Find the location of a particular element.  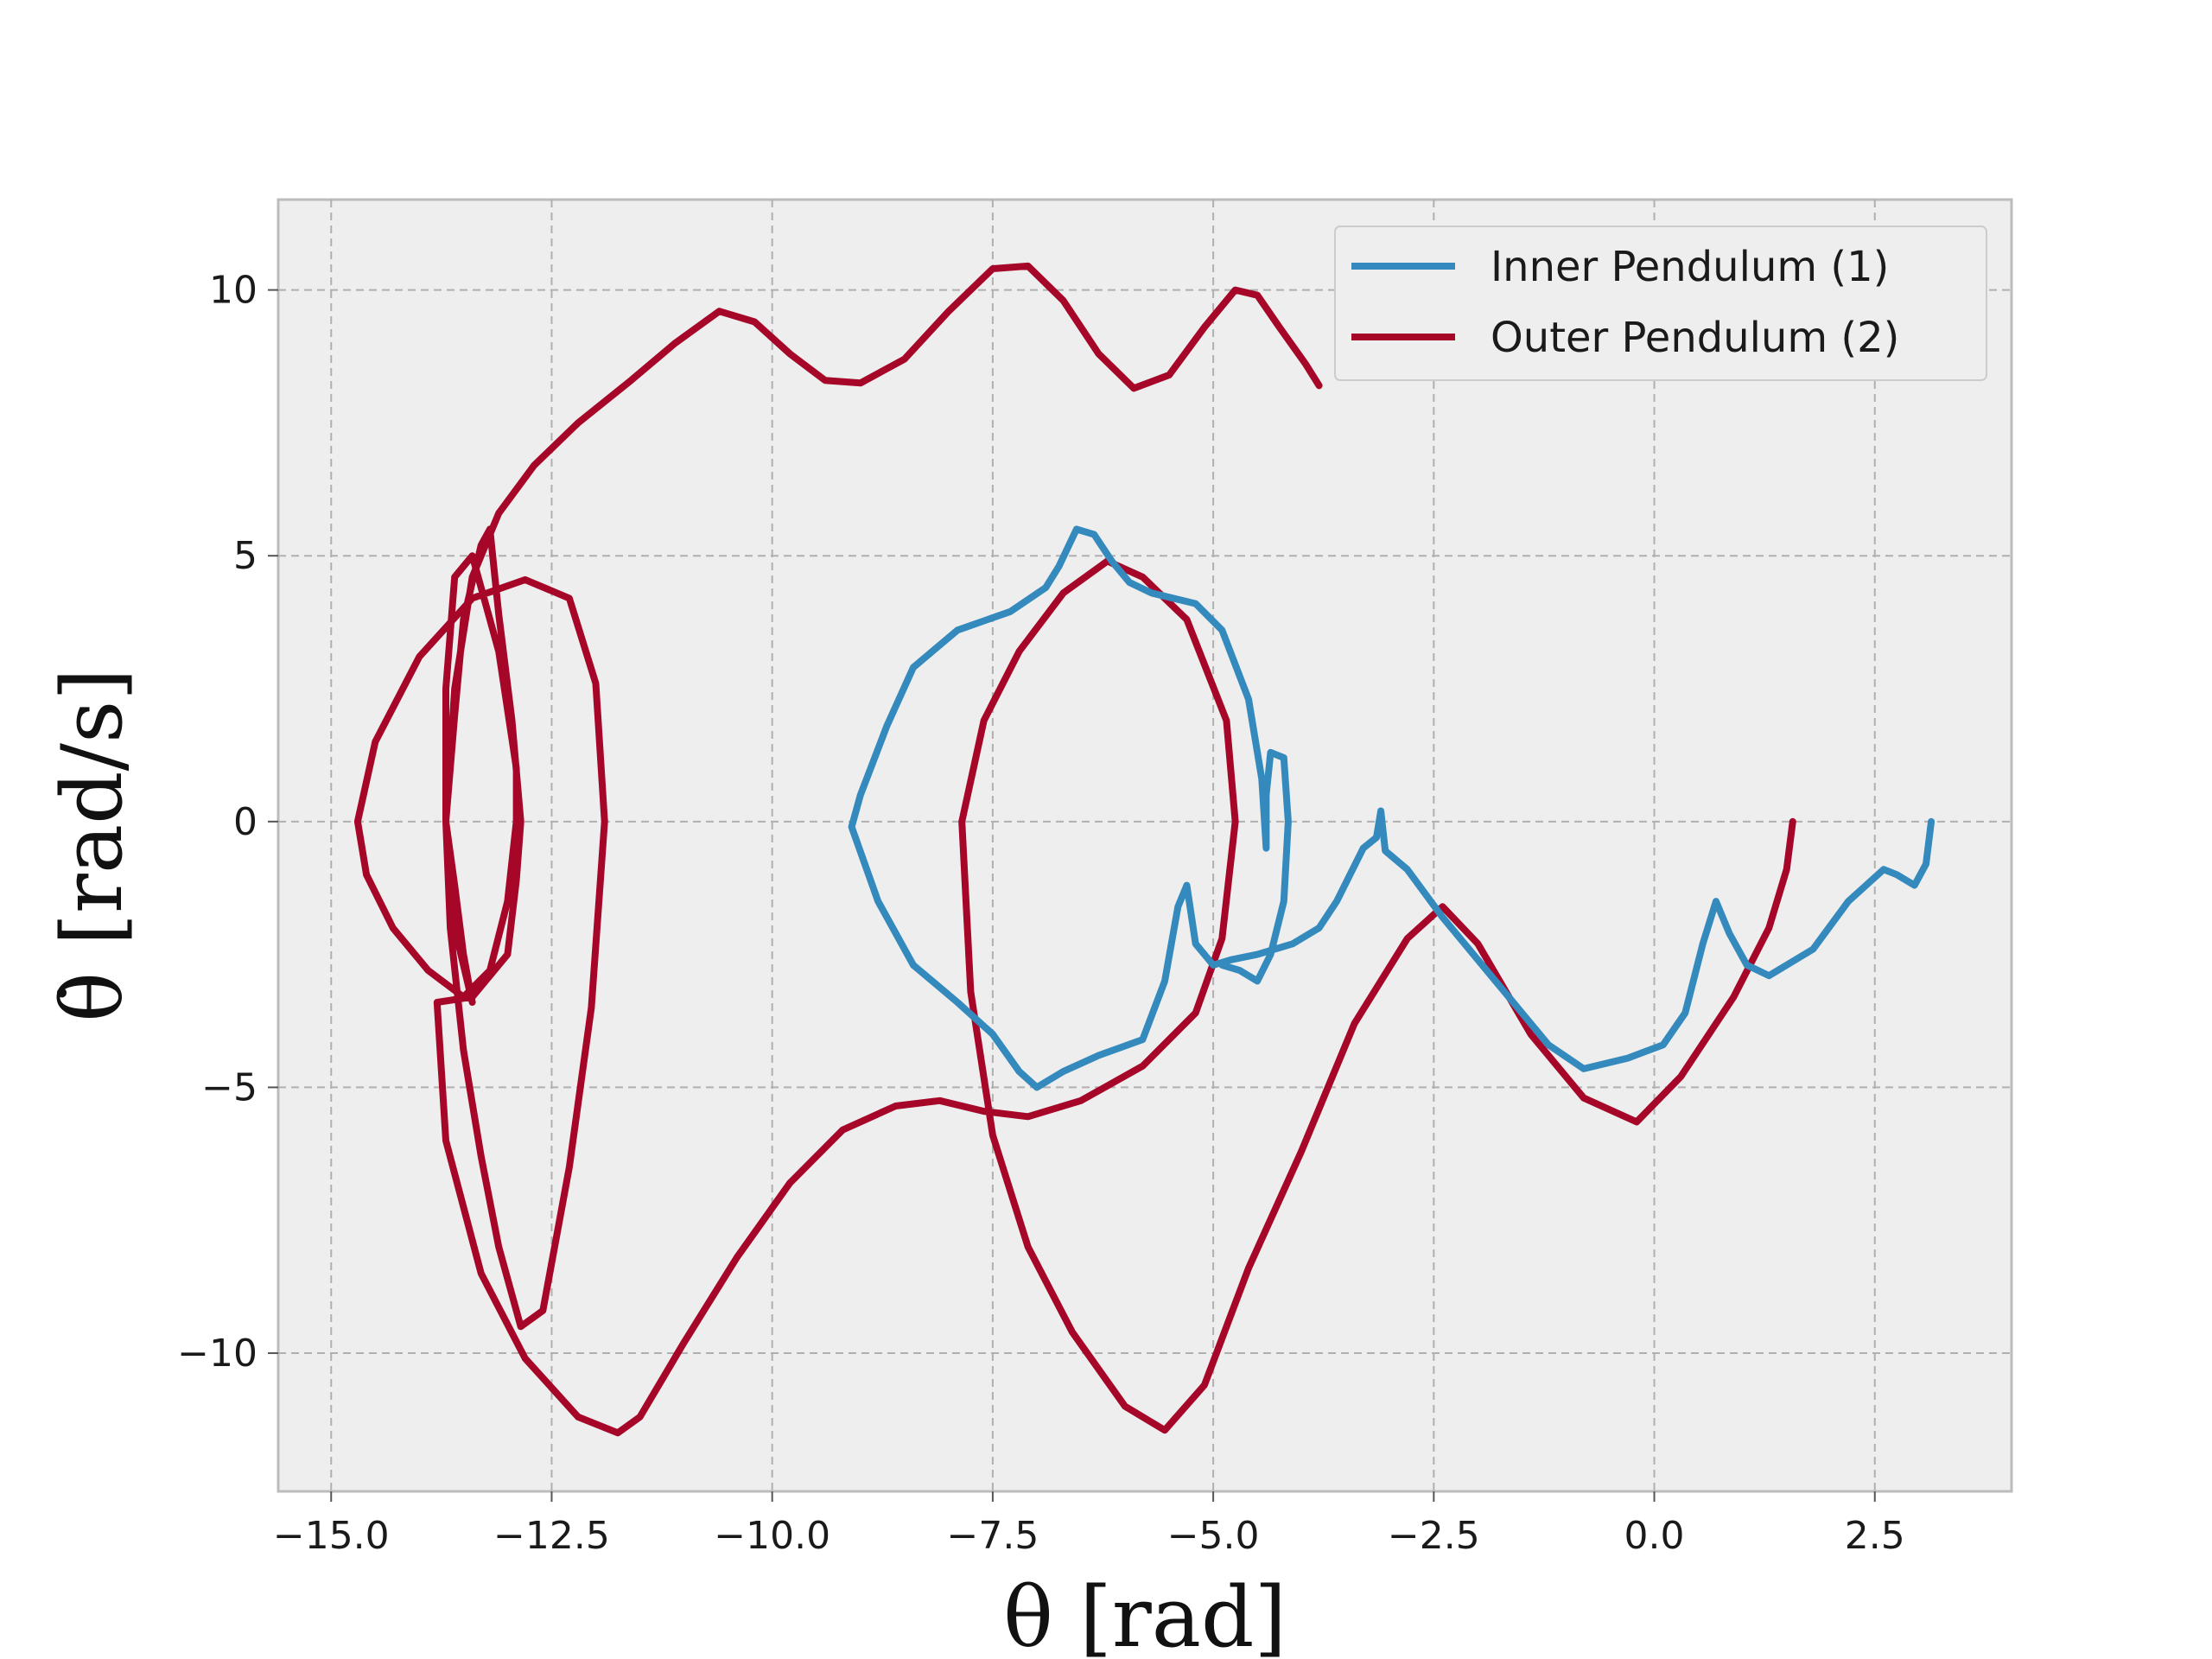

y-tick-label: 10 is located at coordinates (233, 291).